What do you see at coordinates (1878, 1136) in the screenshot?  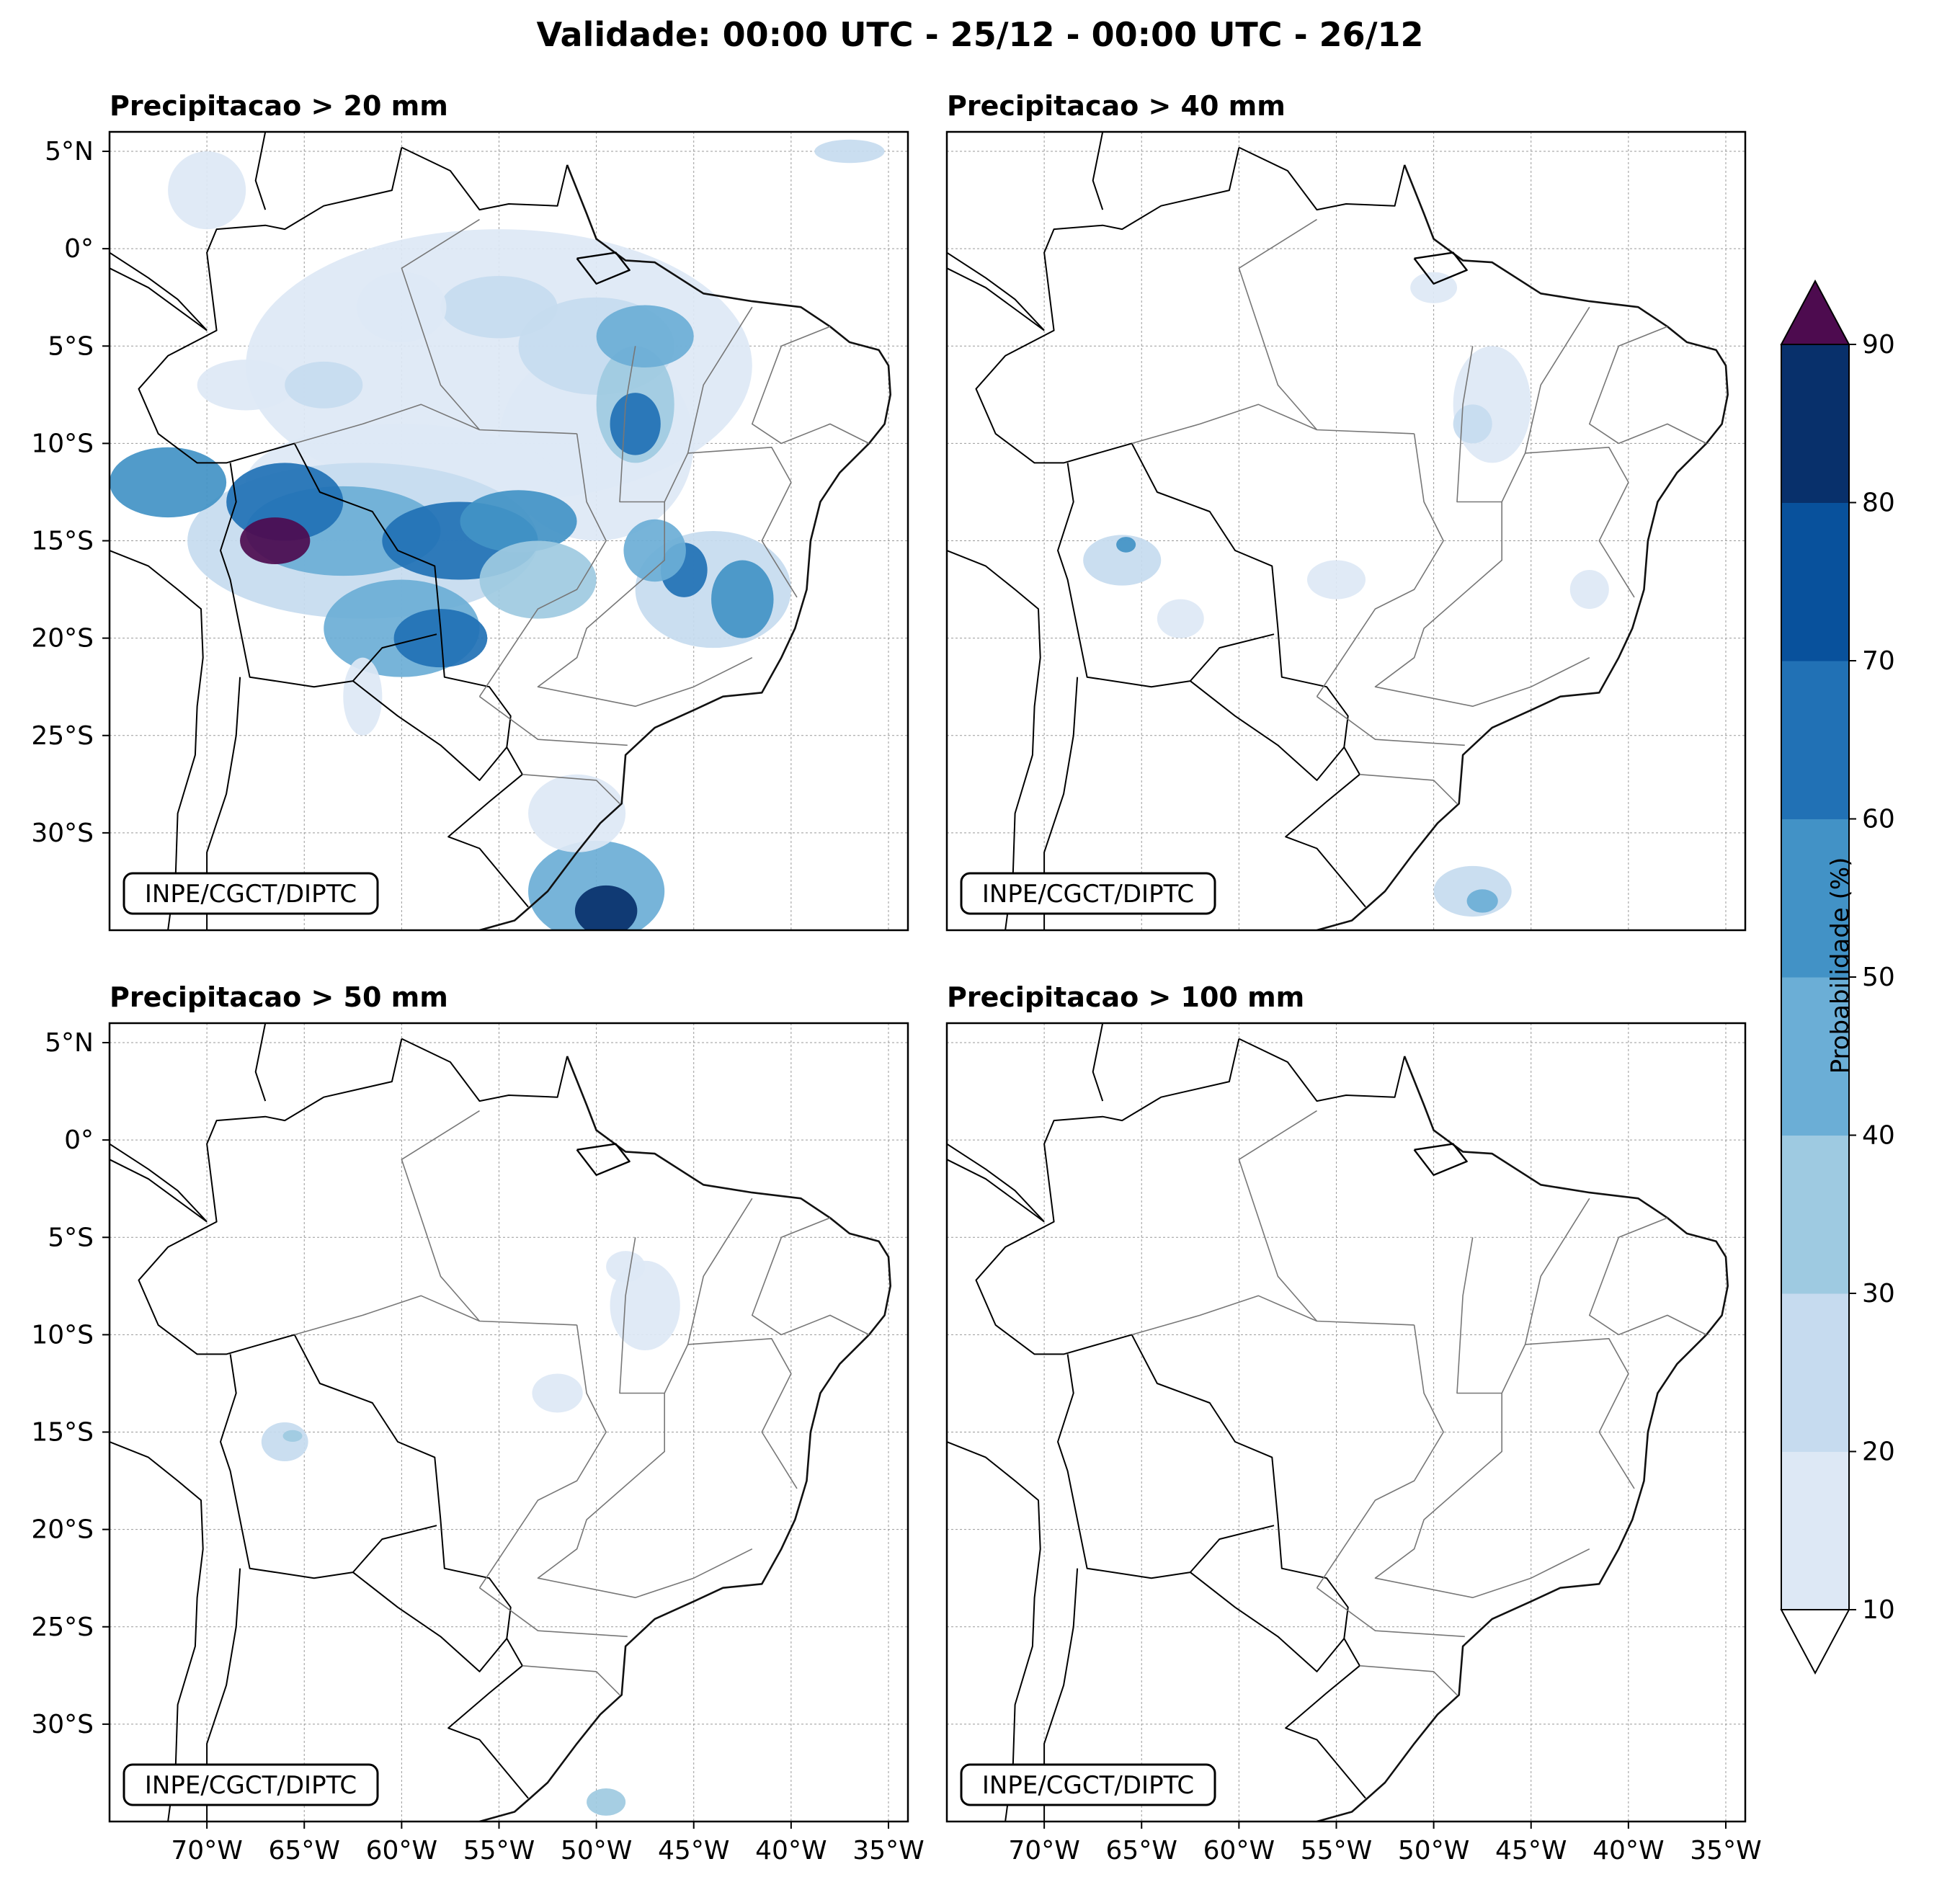 I see `colorbar-tick-label: 40` at bounding box center [1878, 1136].